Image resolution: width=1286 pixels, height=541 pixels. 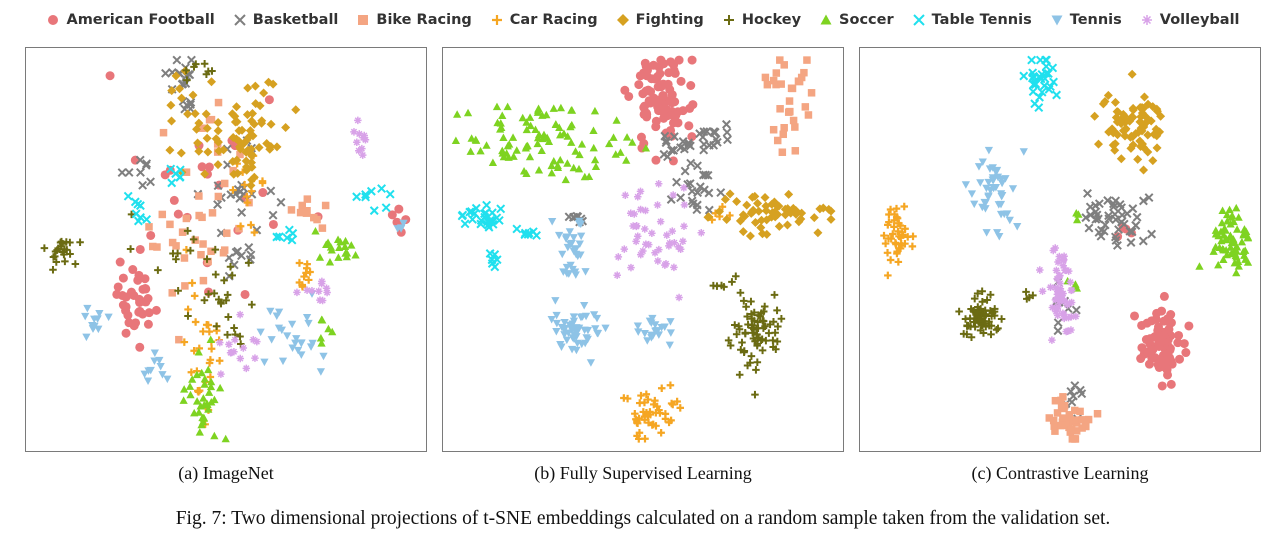 I want to click on legend-item: Table Tennis, so click(x=972, y=20).